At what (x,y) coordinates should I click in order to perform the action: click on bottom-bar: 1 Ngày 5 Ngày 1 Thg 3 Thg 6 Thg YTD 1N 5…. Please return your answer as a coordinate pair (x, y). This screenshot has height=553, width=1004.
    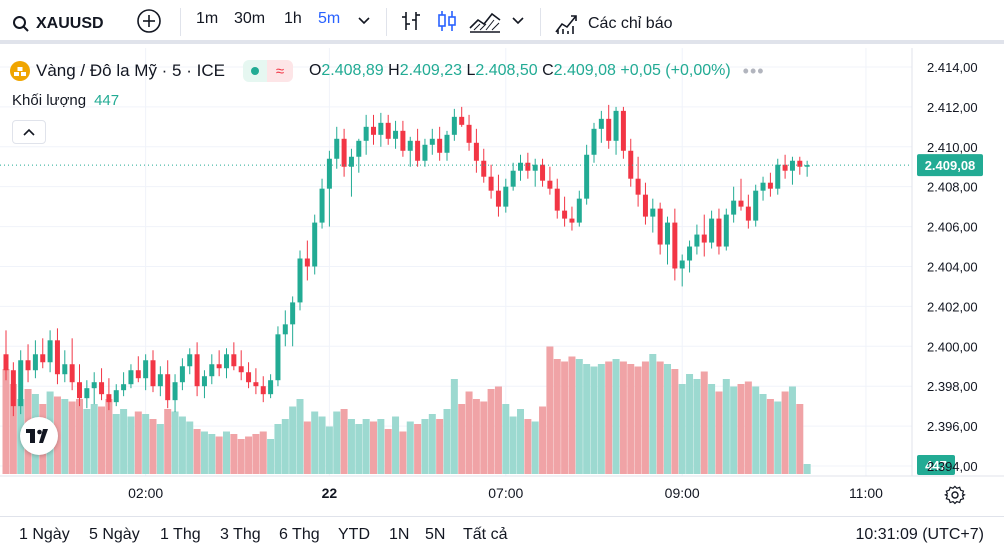
    Looking at the image, I should click on (502, 534).